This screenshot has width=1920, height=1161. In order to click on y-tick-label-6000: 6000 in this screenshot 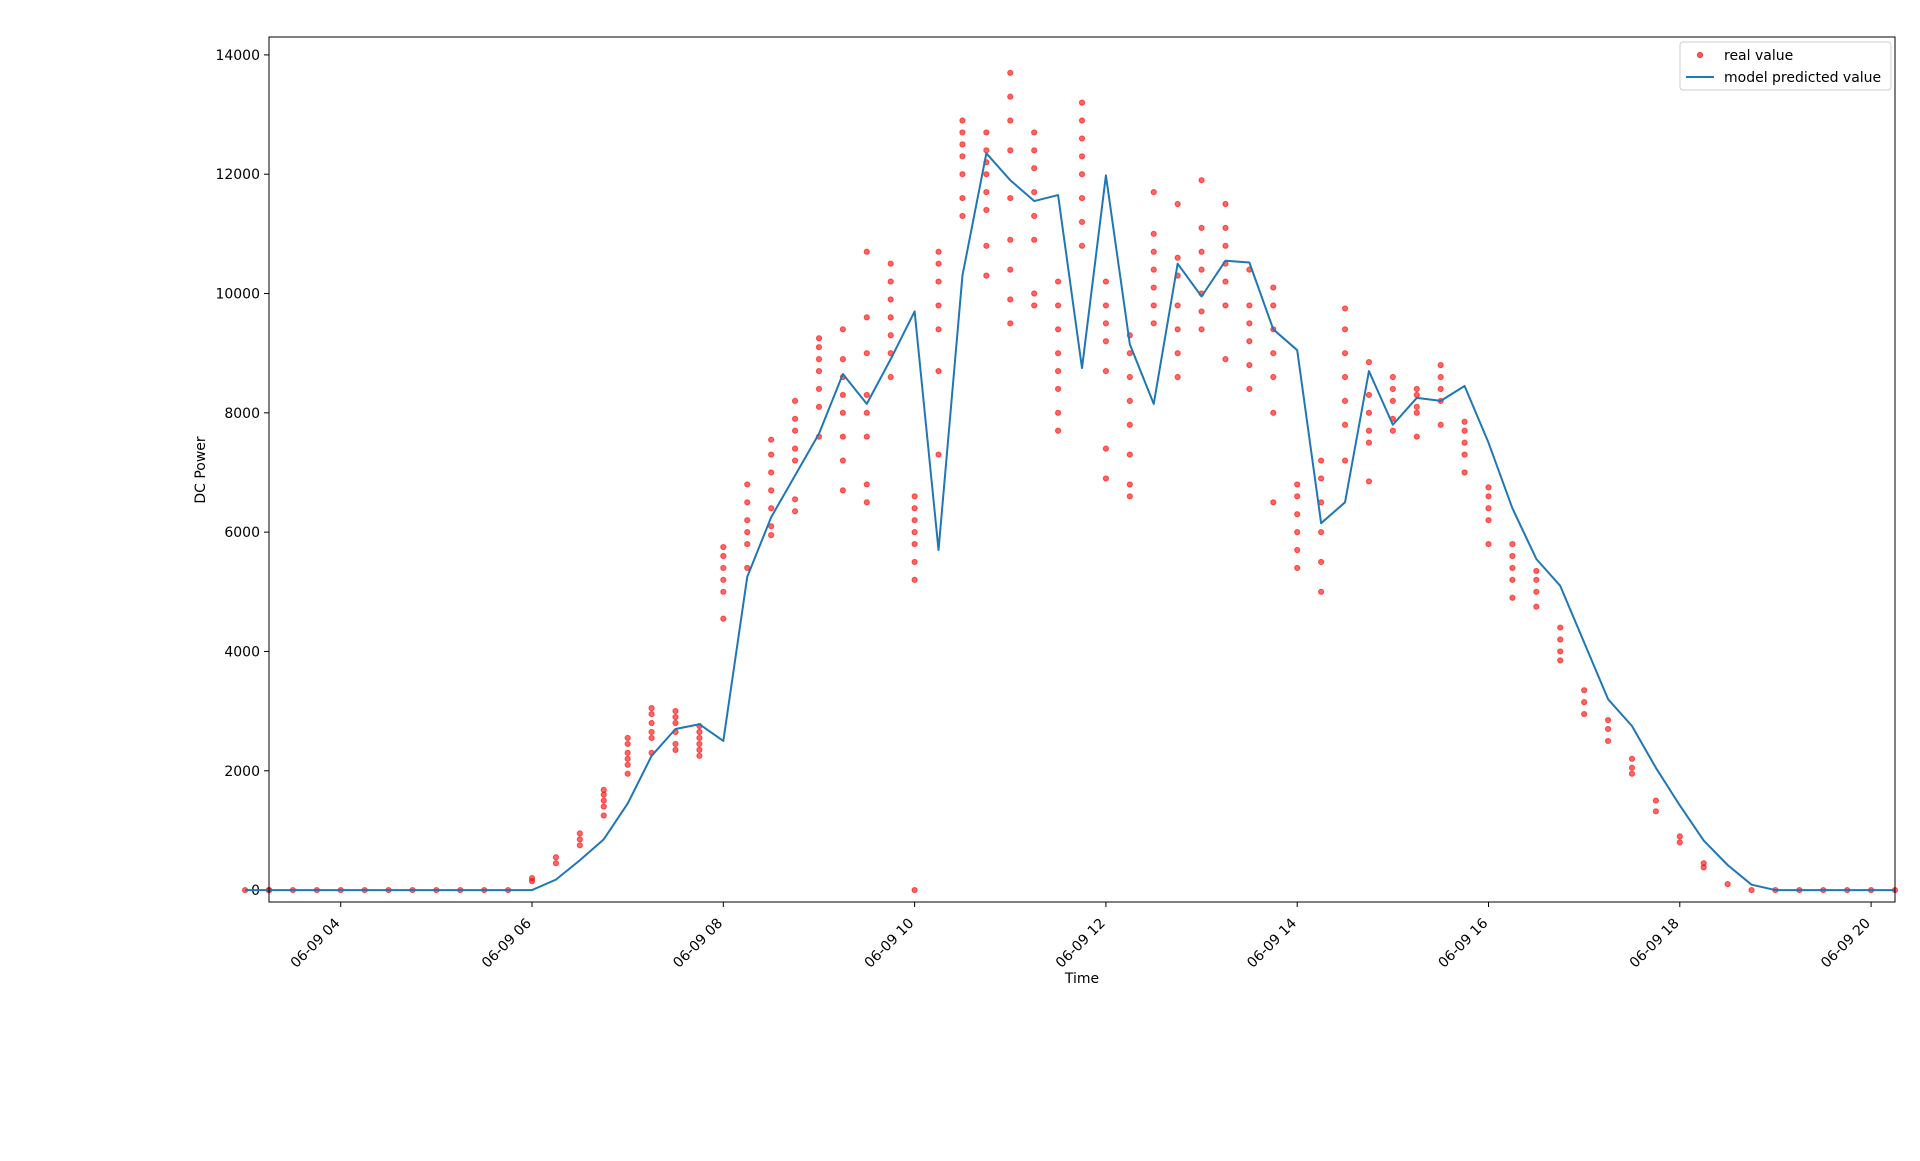, I will do `click(242, 533)`.